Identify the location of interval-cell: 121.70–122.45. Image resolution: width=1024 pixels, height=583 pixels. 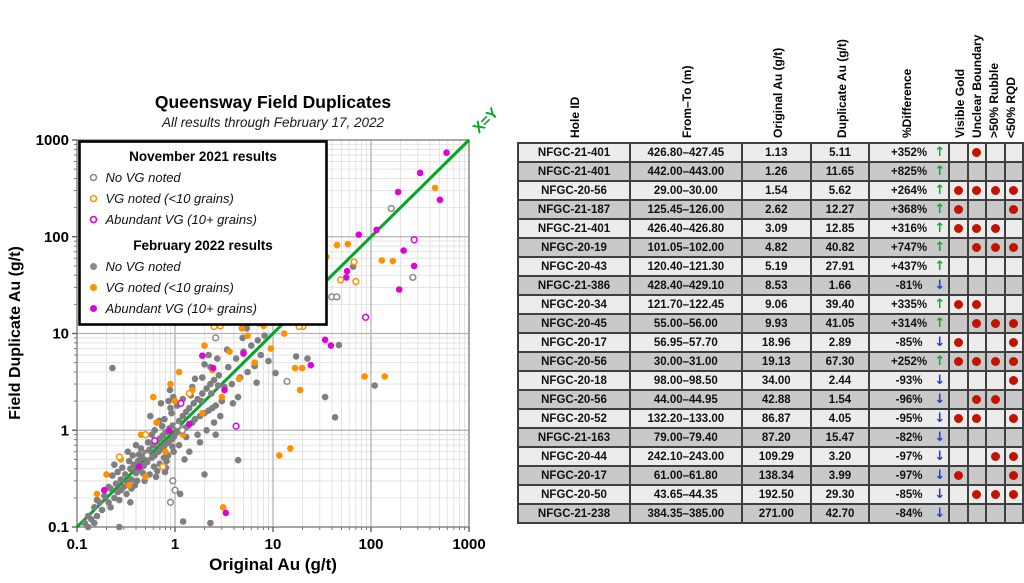
(686, 304).